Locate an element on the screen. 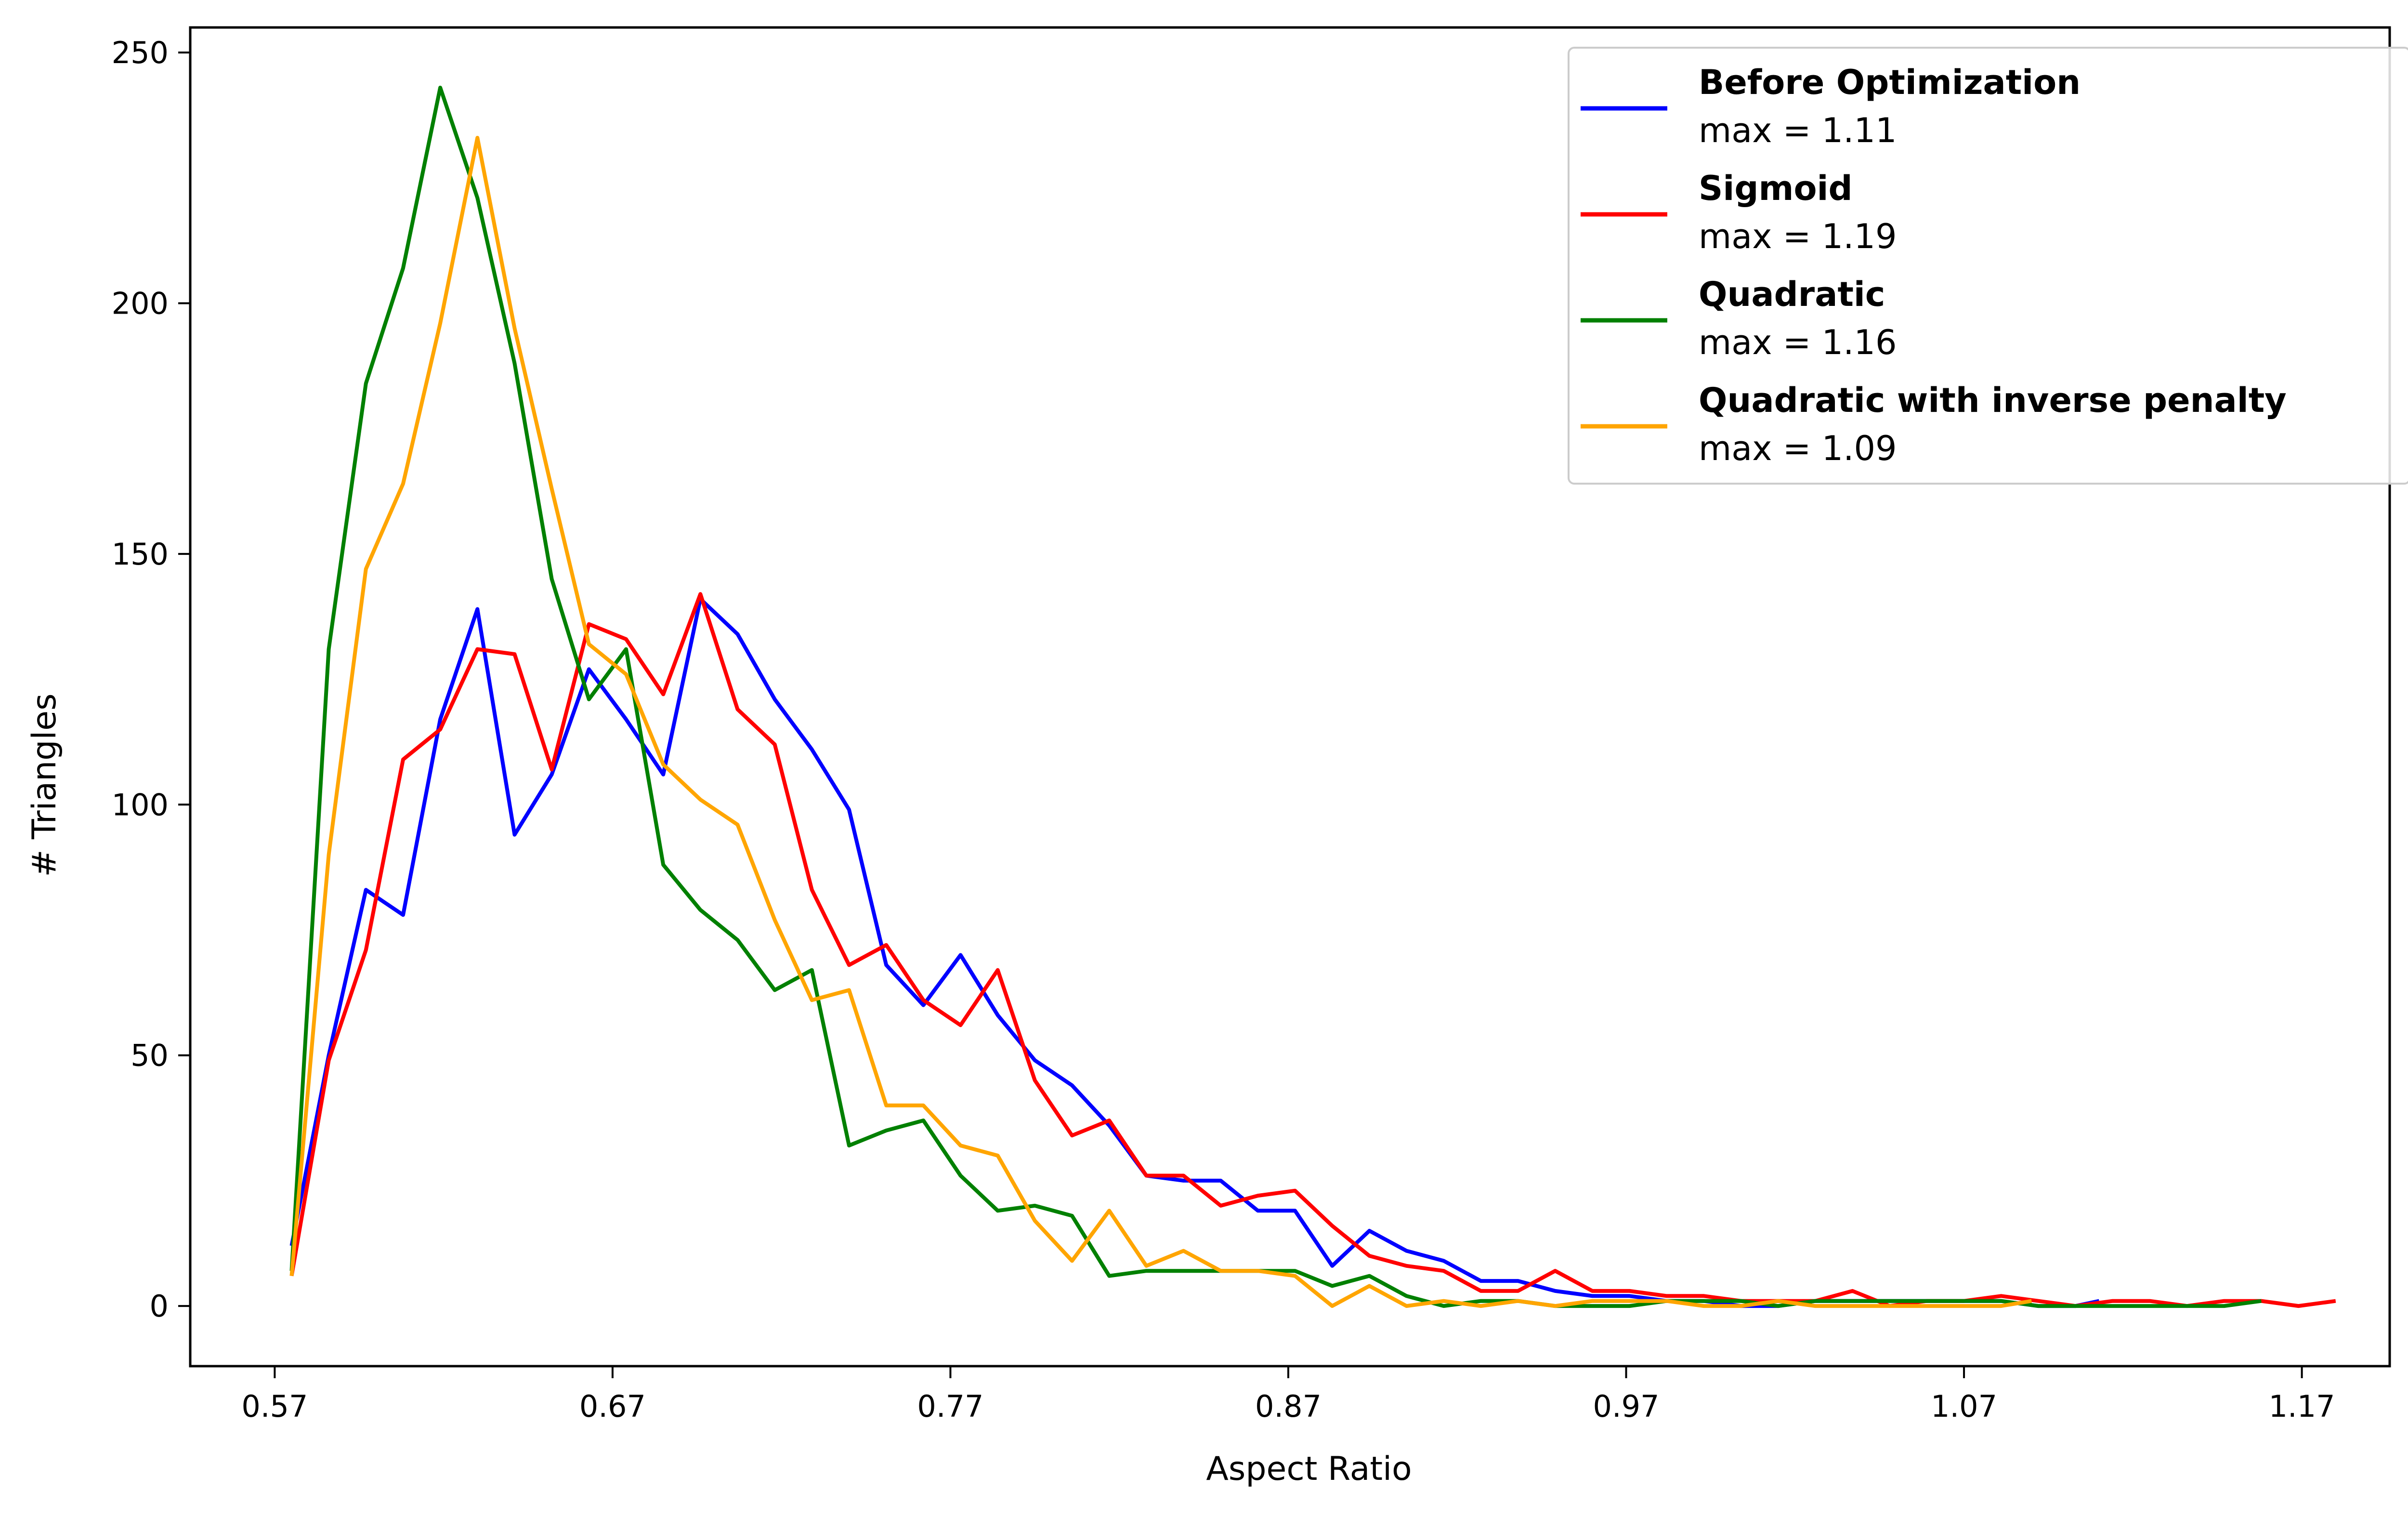 The height and width of the screenshot is (1515, 2408). legend-series-max: max = 1.16 is located at coordinates (1798, 342).